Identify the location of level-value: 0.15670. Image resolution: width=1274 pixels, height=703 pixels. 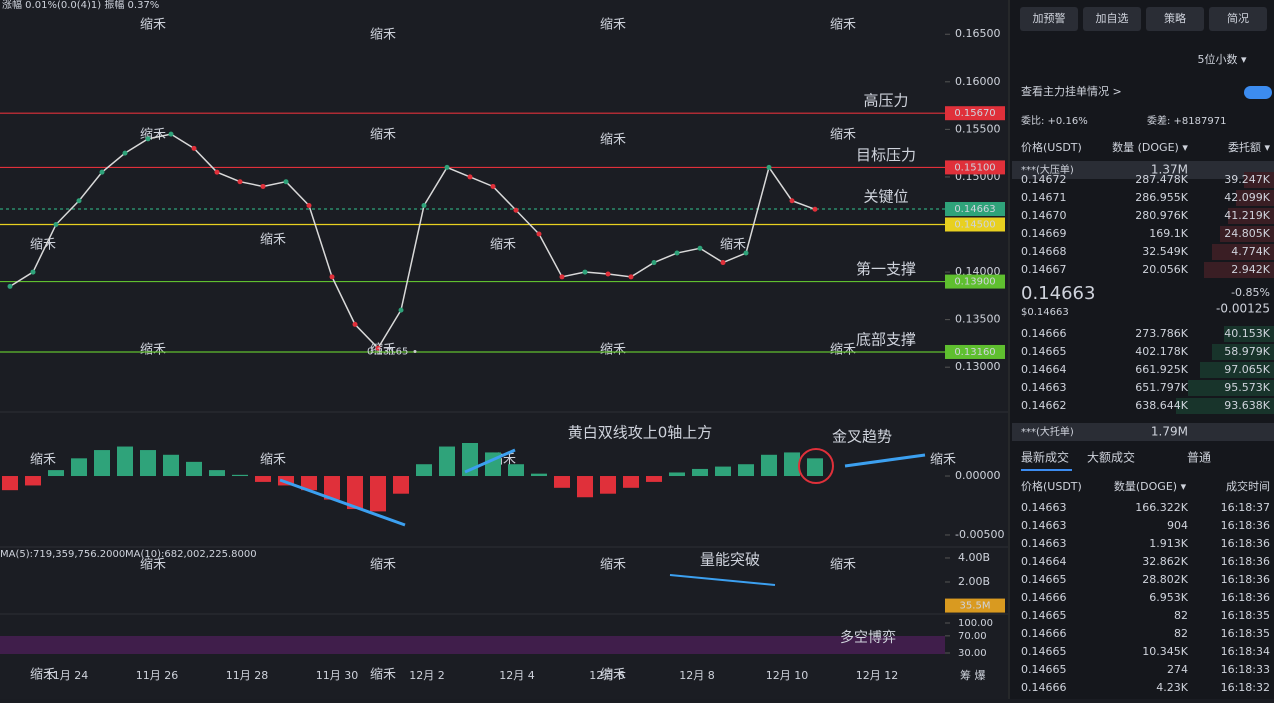
(974, 113).